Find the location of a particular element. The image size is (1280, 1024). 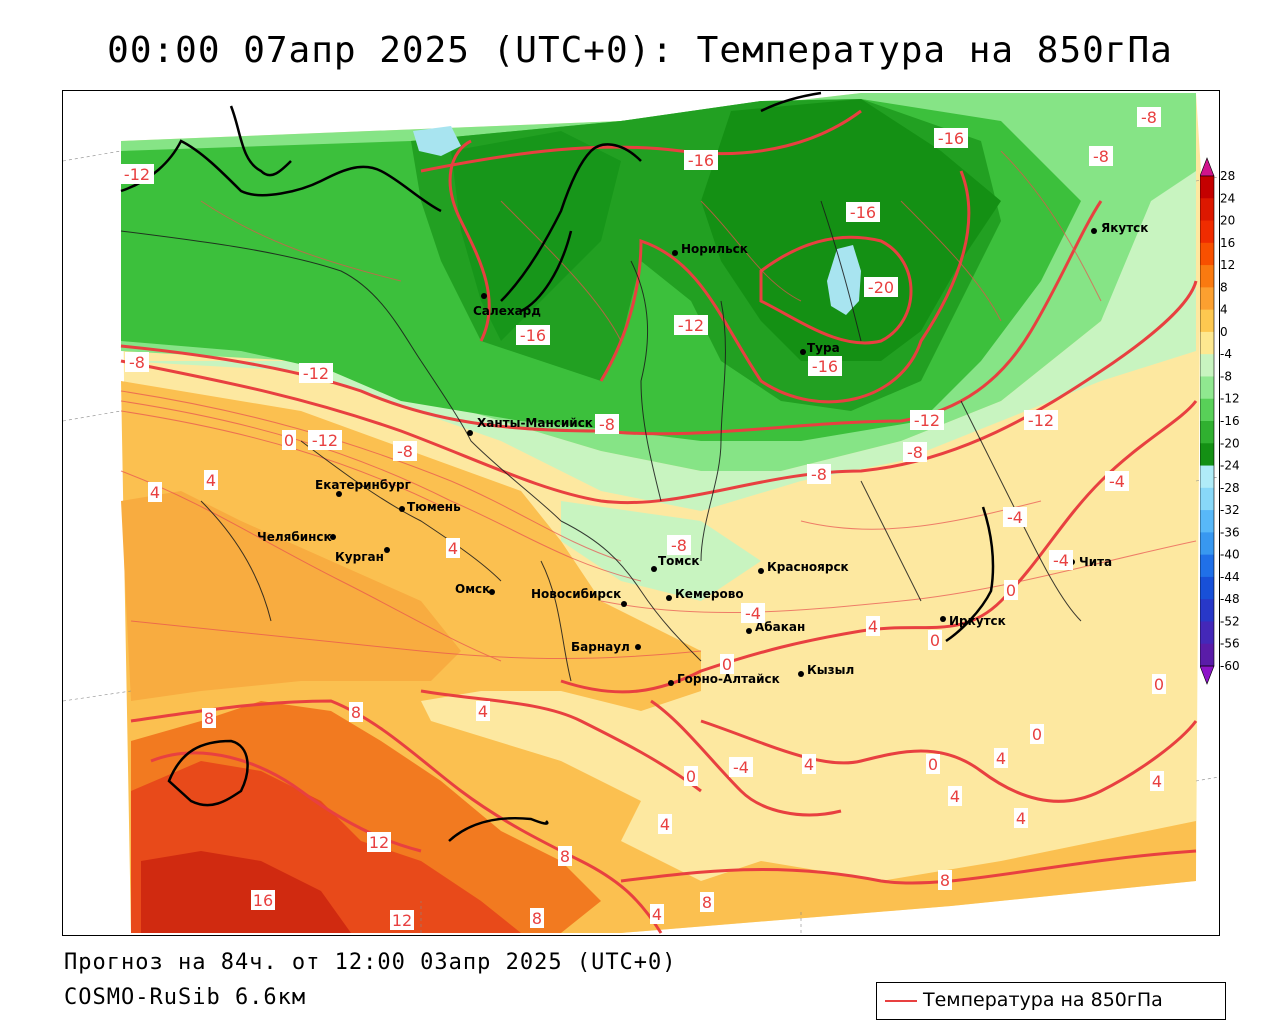

city-label: Якутск is located at coordinates (1124, 228).